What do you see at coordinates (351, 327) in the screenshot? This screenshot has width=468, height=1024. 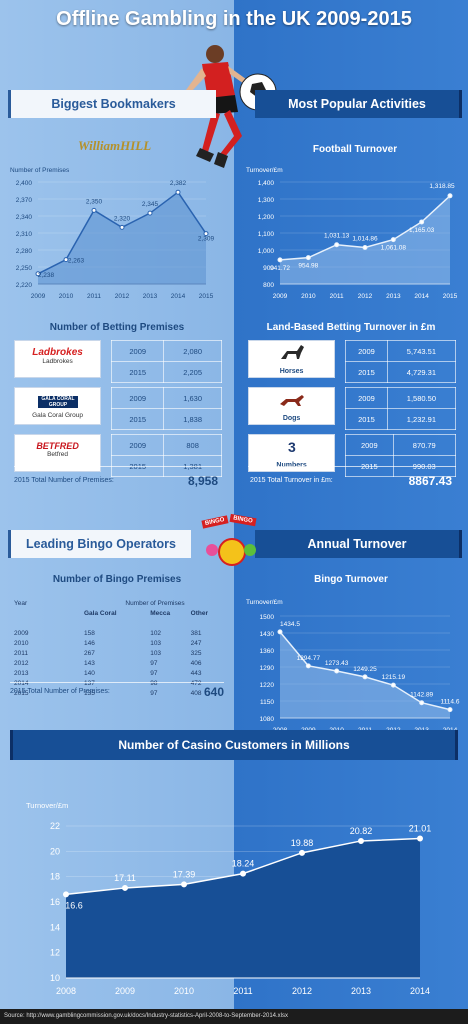 I see `land-based-title: Land-Based Betting Turnover in £m` at bounding box center [351, 327].